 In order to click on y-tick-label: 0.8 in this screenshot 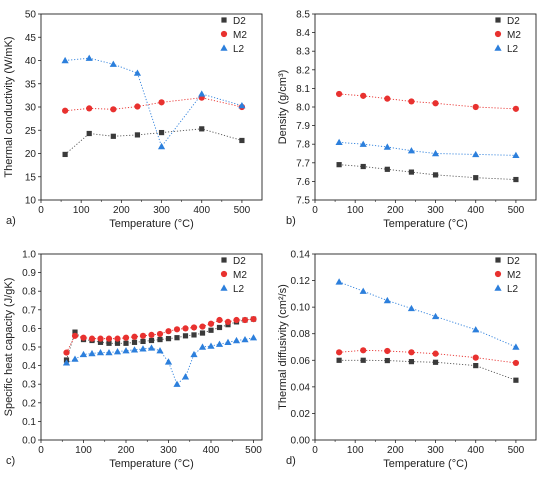, I will do `click(29, 292)`.